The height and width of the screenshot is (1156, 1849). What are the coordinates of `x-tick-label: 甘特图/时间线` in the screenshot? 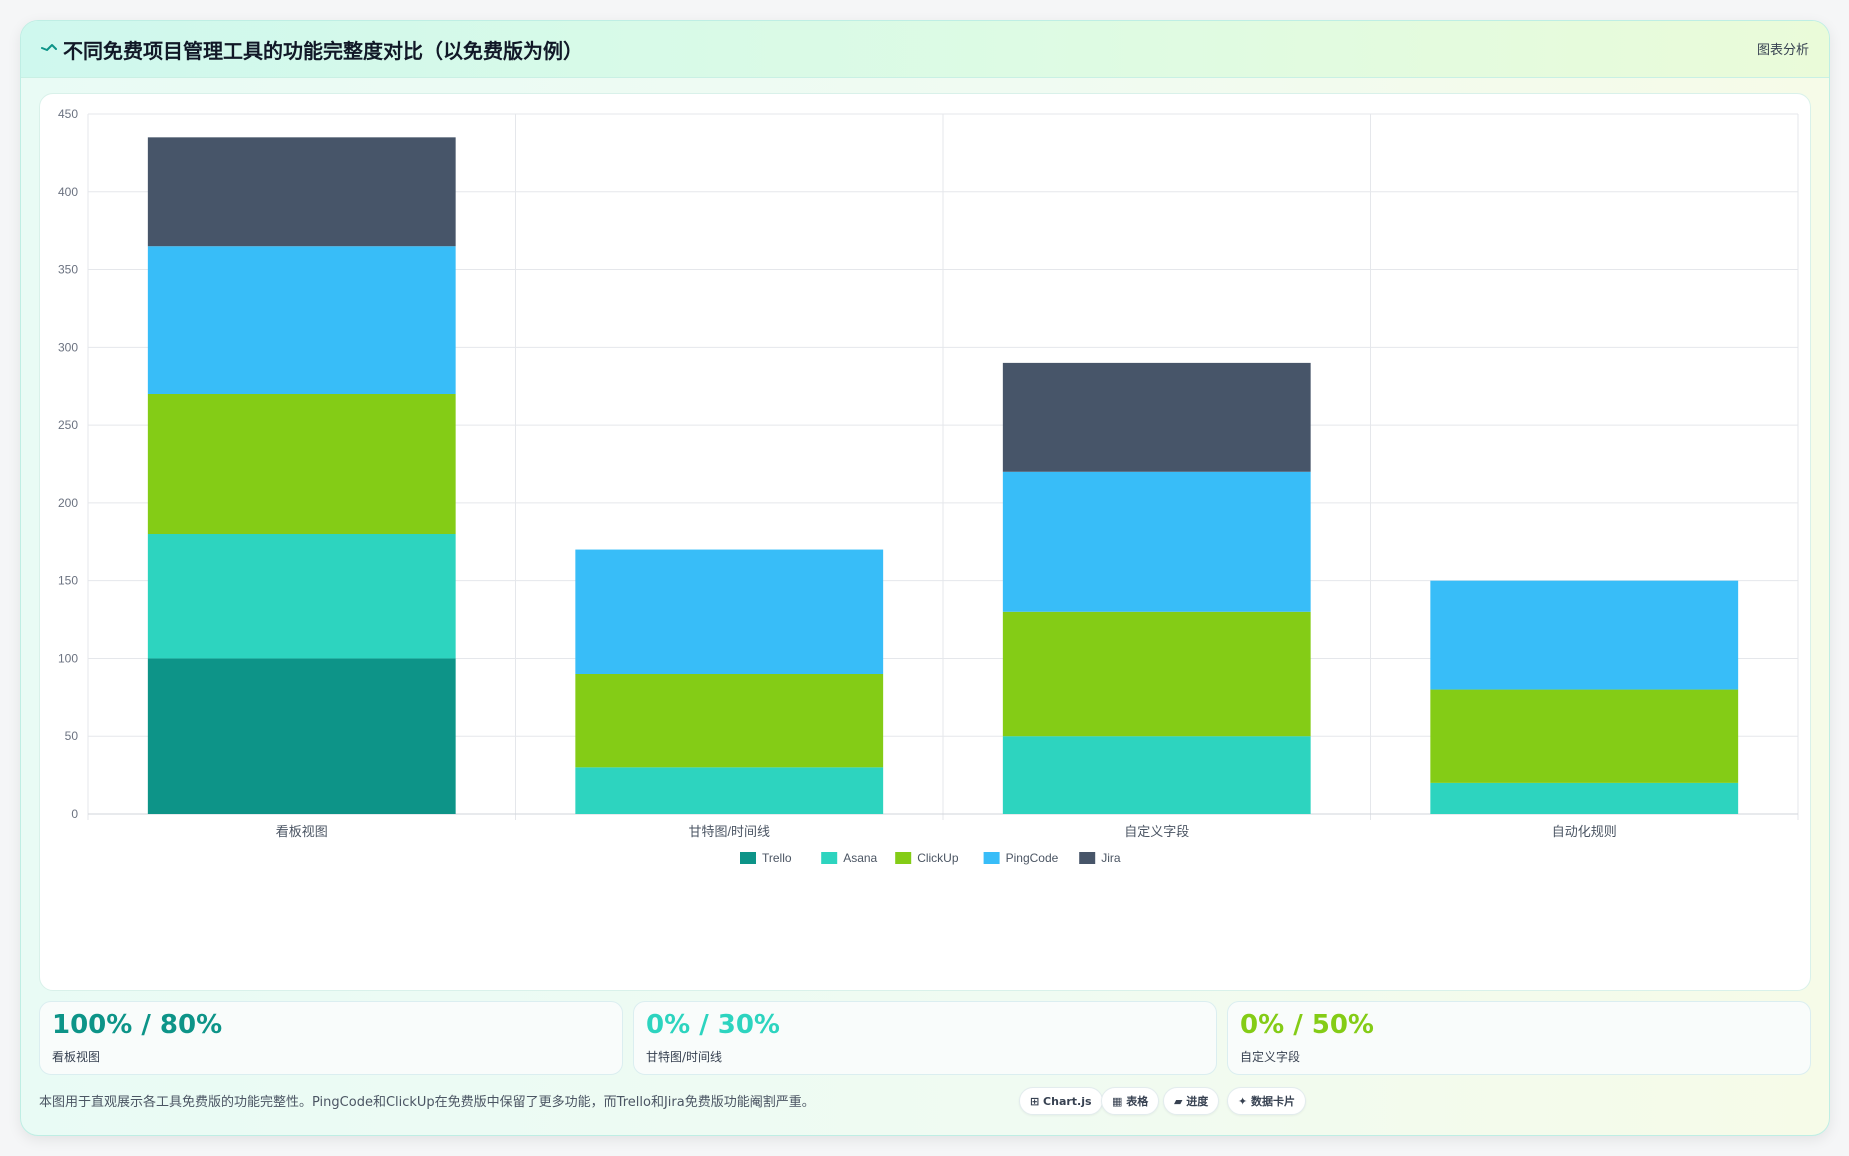 It's located at (729, 831).